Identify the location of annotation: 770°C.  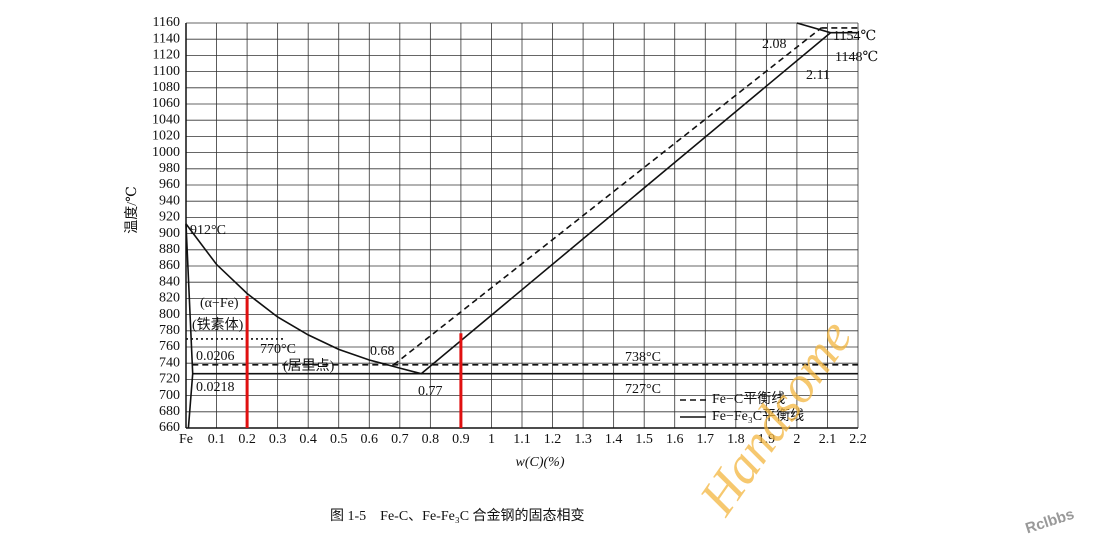
(278, 349).